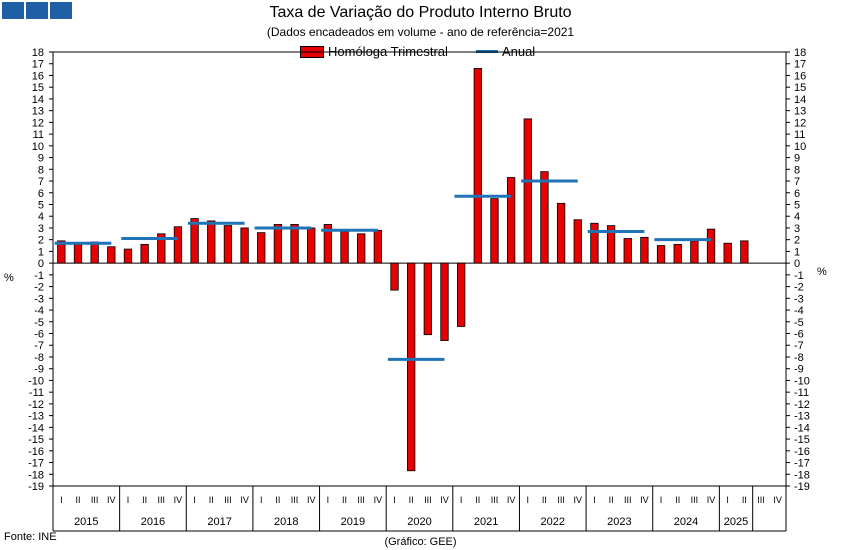 The height and width of the screenshot is (550, 841). What do you see at coordinates (41, 170) in the screenshot?
I see `y-tick-label-left: 8` at bounding box center [41, 170].